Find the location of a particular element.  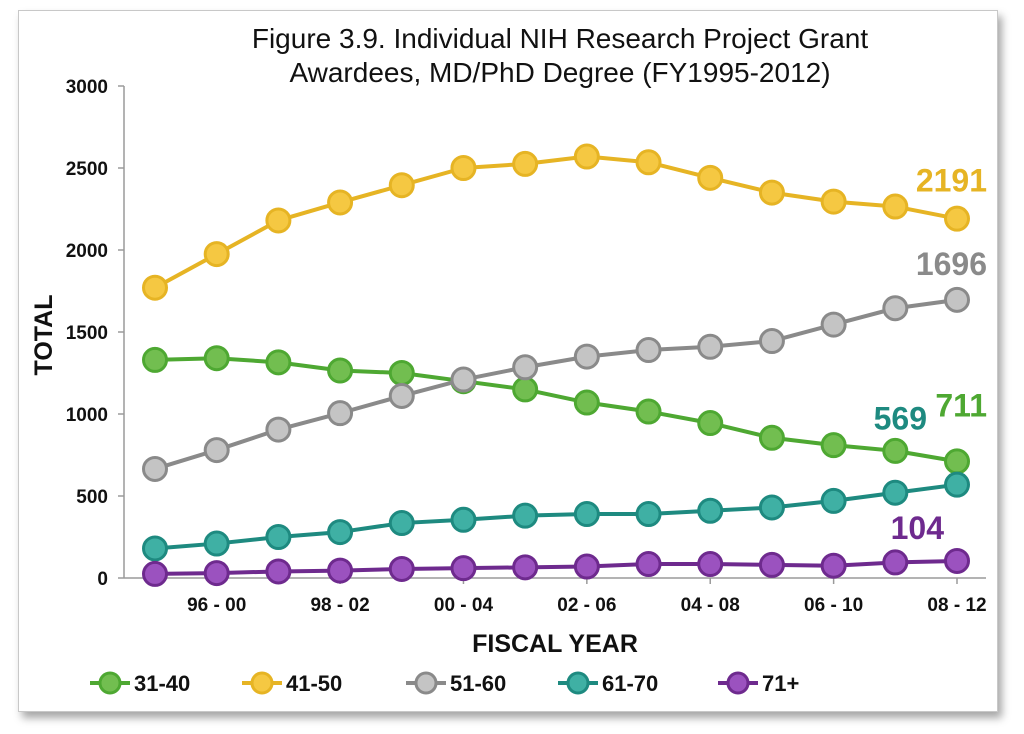

series-71+ is located at coordinates (556, 567).